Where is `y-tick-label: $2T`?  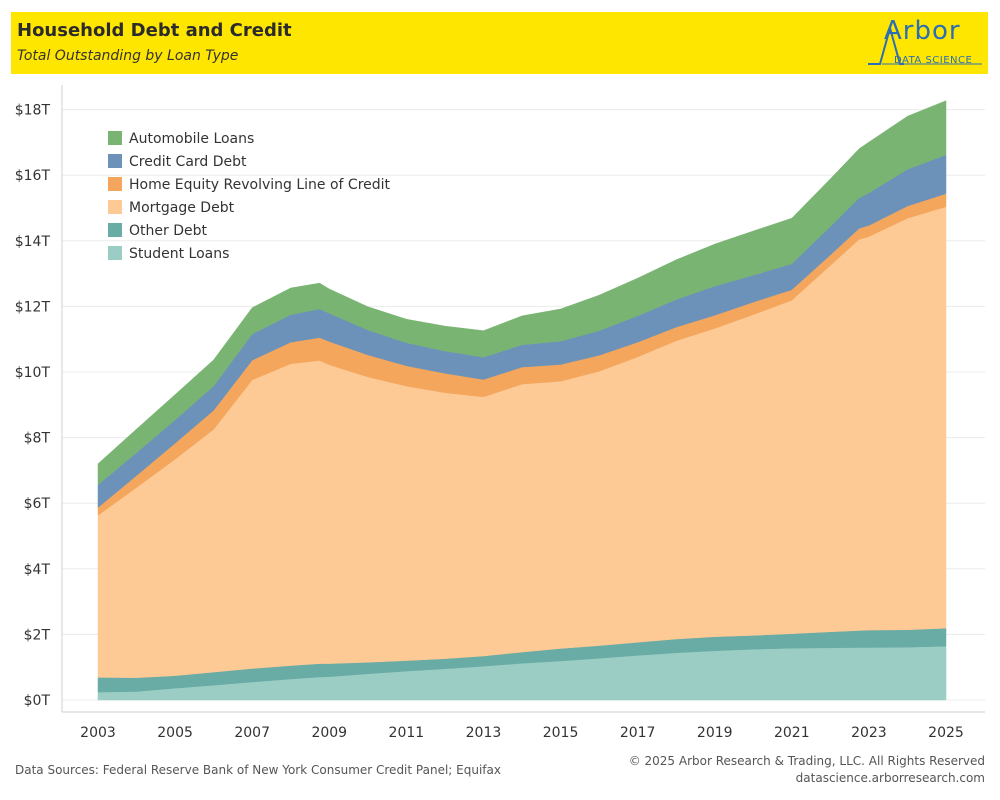
y-tick-label: $2T is located at coordinates (37, 635).